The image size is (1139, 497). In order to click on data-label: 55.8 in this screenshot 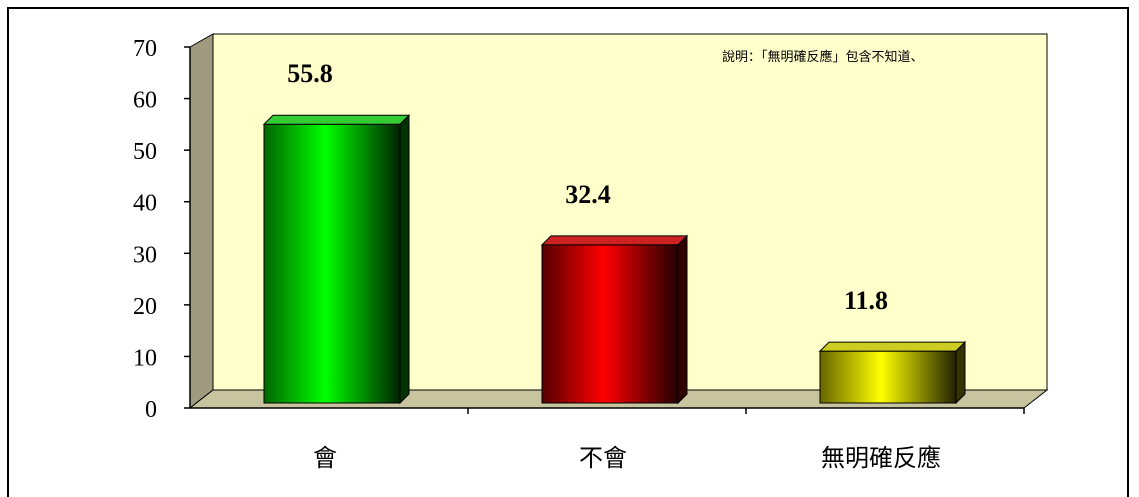, I will do `click(310, 73)`.